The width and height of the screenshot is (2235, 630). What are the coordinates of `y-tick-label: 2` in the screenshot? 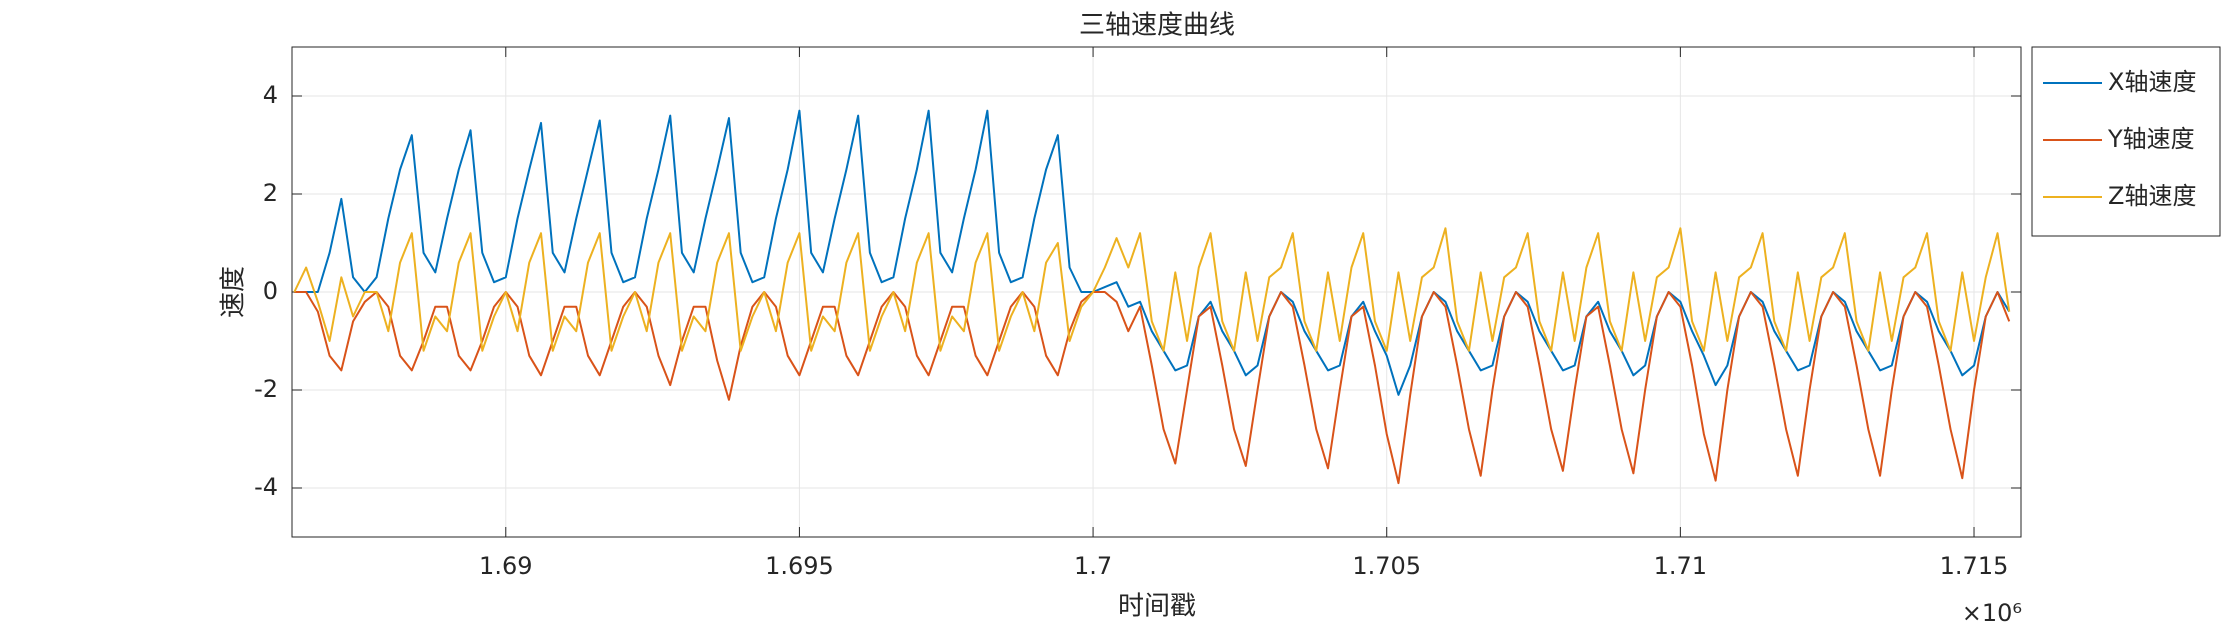 It's located at (270, 193).